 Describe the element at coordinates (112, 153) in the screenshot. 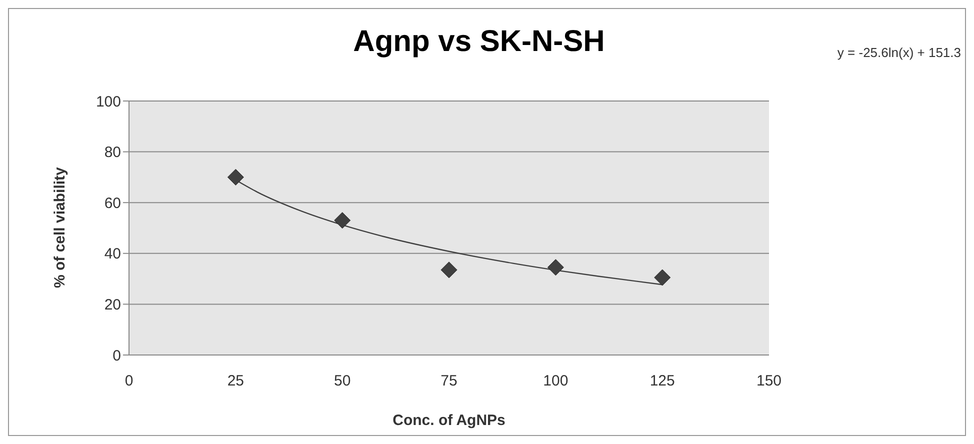

I see `y-tick-label: 80` at that location.